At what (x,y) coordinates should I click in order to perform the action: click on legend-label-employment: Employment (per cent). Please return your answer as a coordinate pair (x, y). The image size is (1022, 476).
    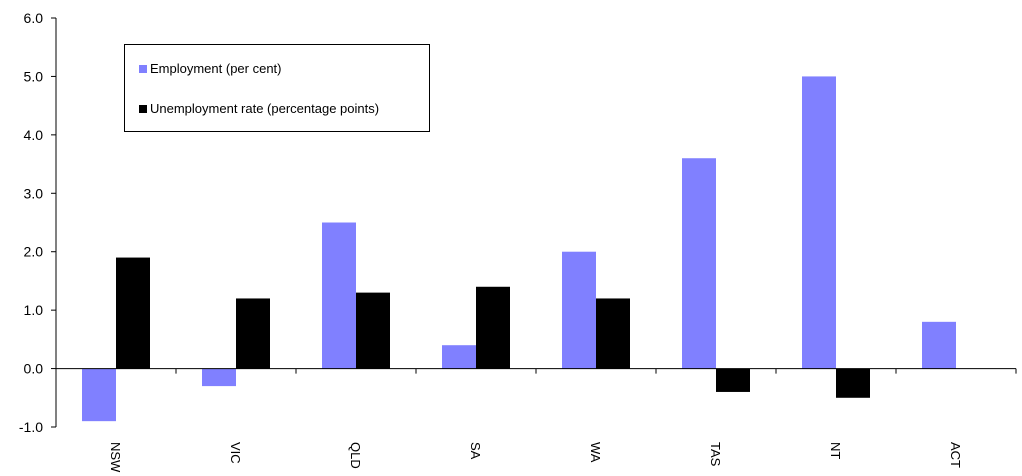
    Looking at the image, I should click on (216, 68).